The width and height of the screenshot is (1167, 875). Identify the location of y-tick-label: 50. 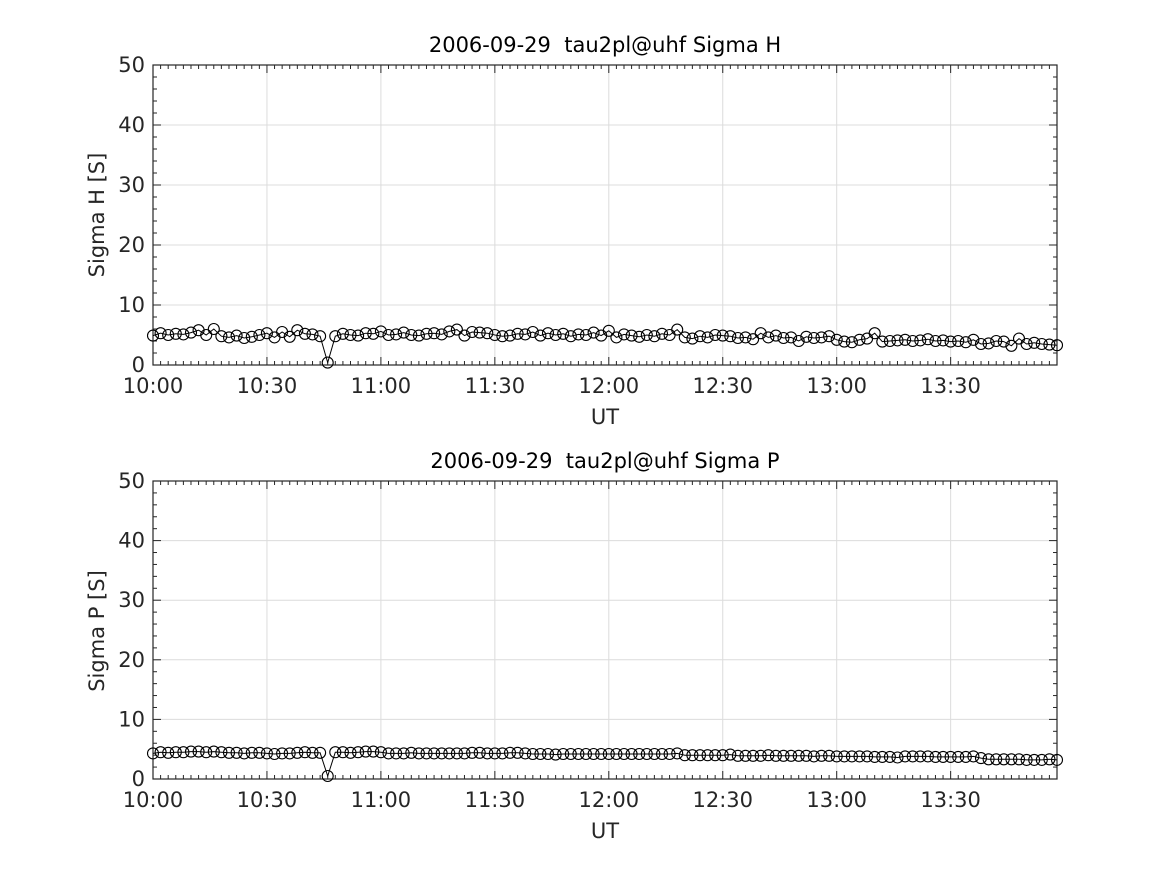
(131, 481).